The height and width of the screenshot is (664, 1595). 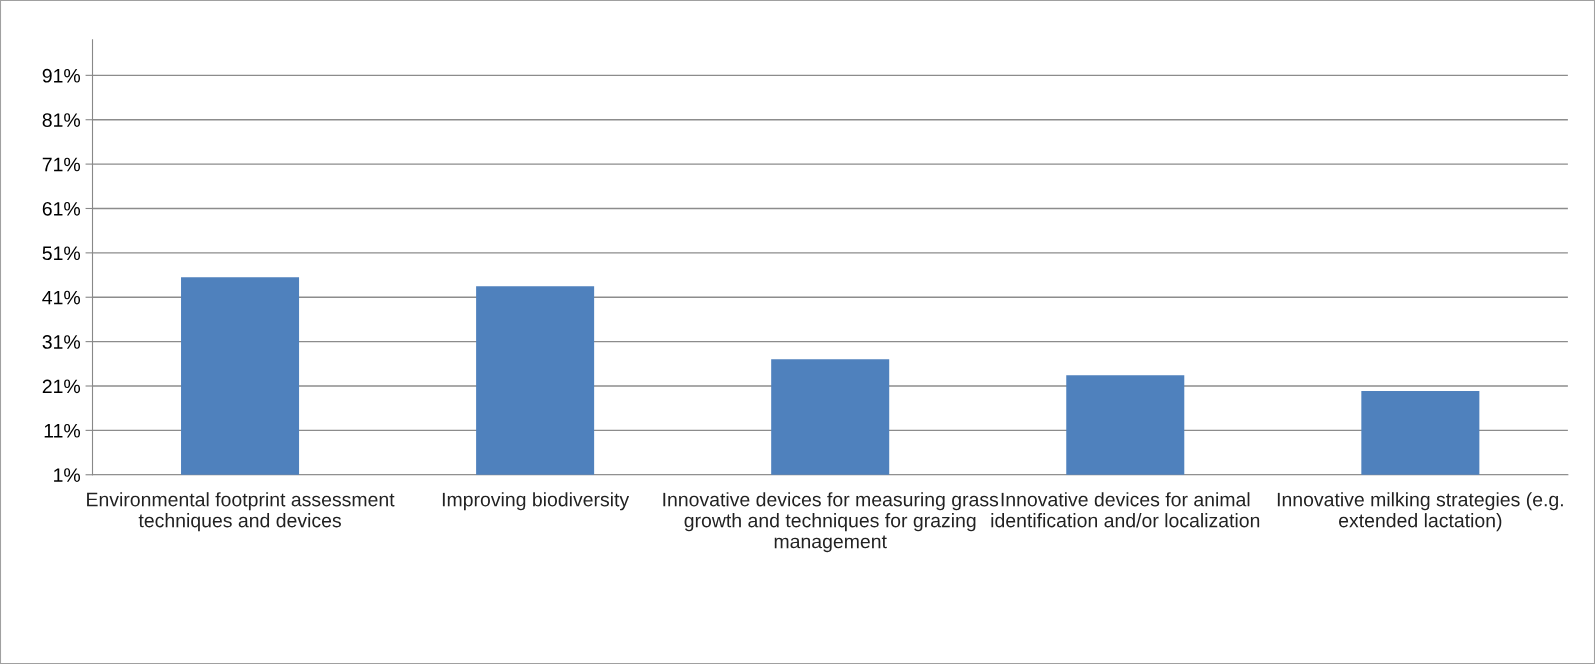 I want to click on y-tick-label: 31%, so click(x=61, y=342).